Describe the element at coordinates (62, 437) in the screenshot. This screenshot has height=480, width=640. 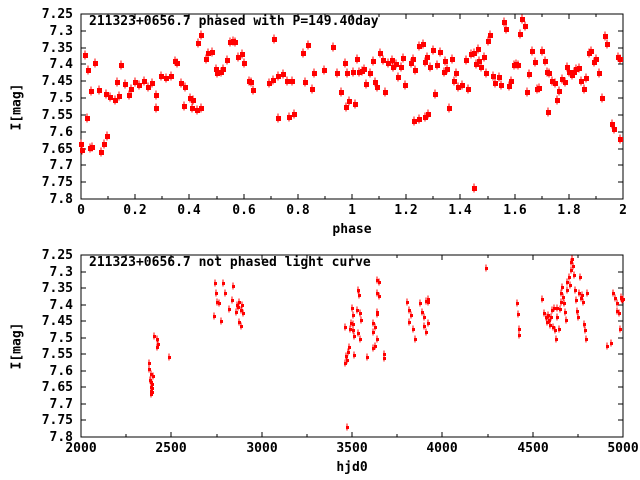
I see `unphased-y-tick-label: 7.8` at that location.